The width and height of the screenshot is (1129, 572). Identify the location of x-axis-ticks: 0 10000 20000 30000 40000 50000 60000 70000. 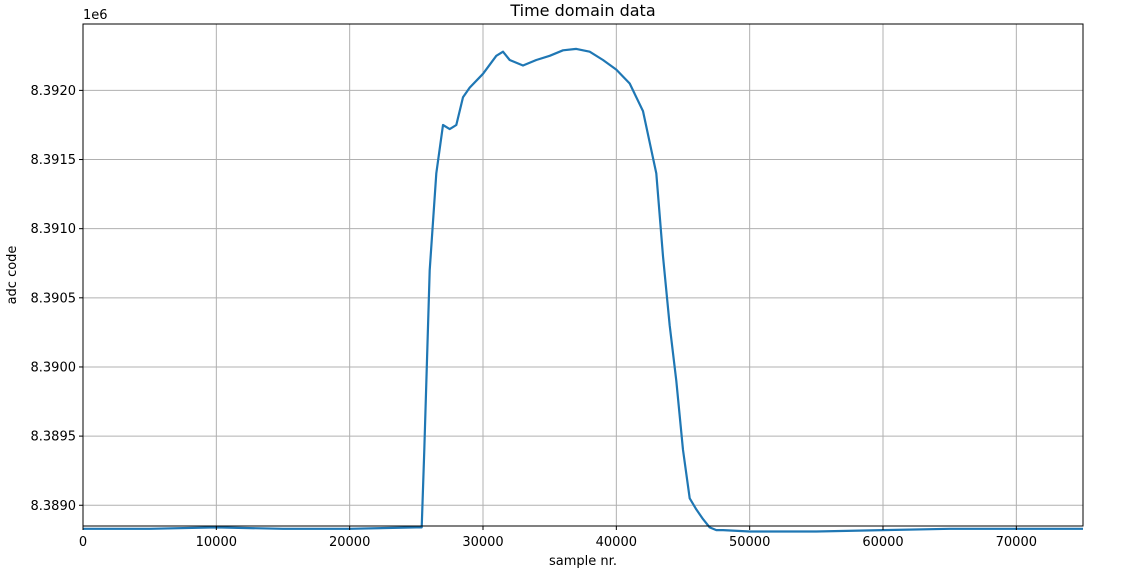
(558, 538).